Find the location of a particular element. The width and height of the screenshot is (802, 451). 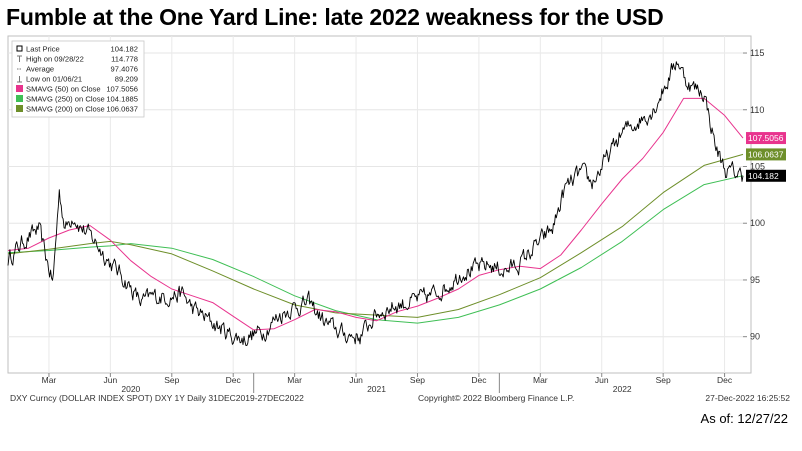

end-value-labels: 107.5056 106.0637 104.182 is located at coordinates (766, 157).